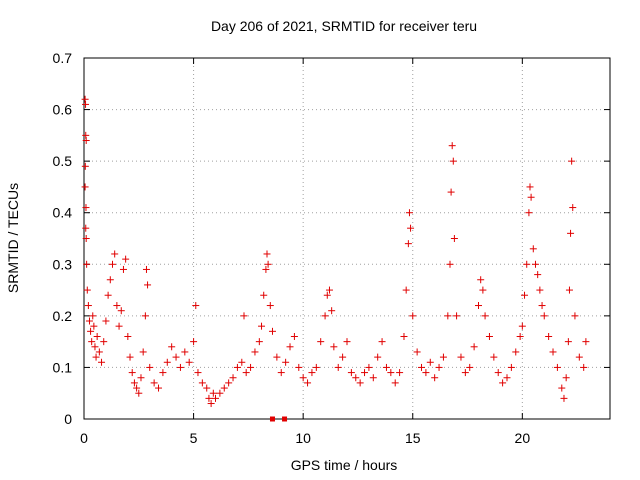 This screenshot has width=640, height=480. Describe the element at coordinates (63, 264) in the screenshot. I see `y-tick-label: 0.3` at that location.